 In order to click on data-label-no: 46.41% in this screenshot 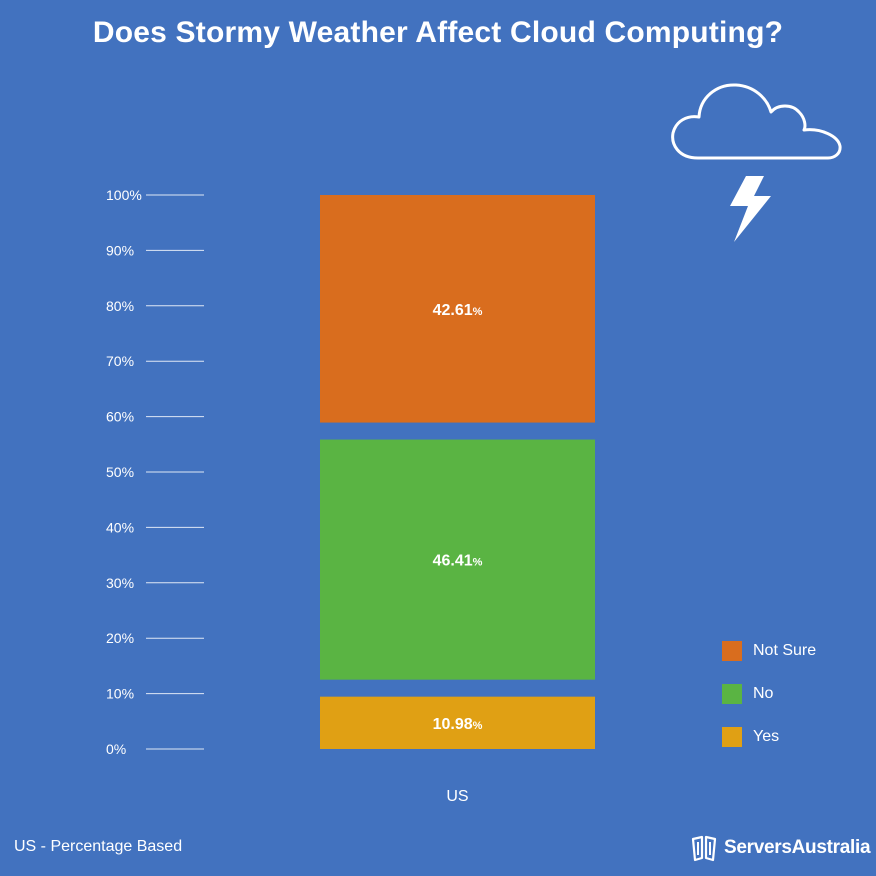, I will do `click(458, 561)`.